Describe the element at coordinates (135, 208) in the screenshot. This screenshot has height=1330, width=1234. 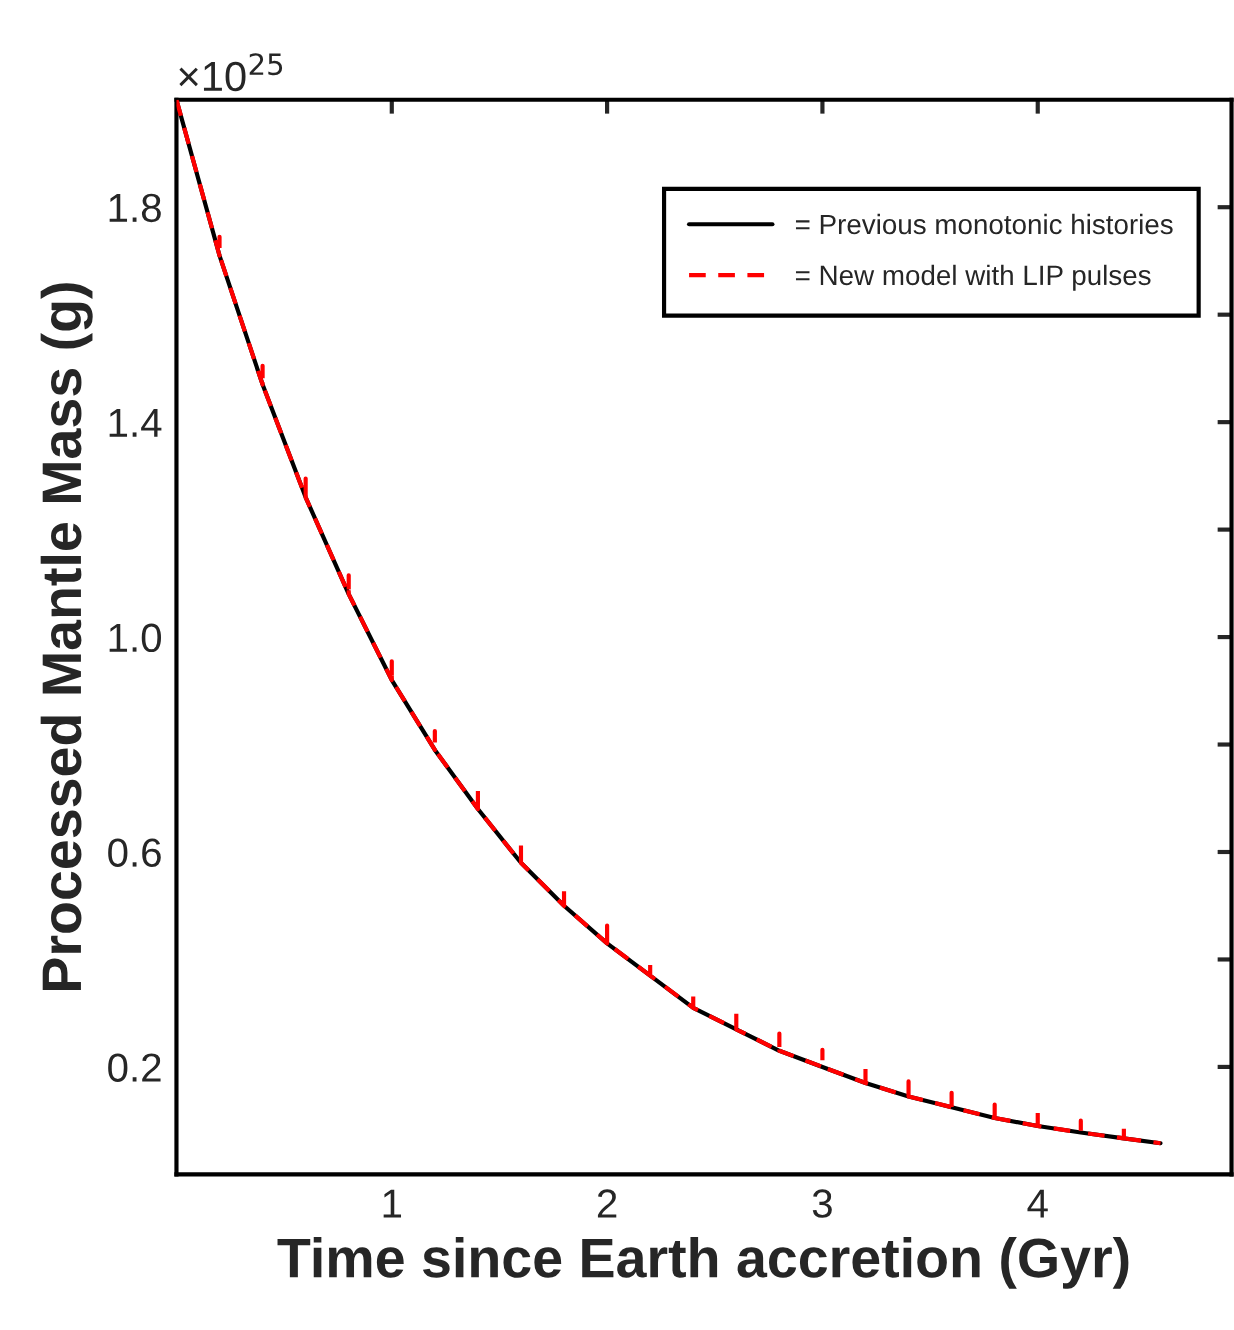
I see `y-tick-label: 1.8` at that location.